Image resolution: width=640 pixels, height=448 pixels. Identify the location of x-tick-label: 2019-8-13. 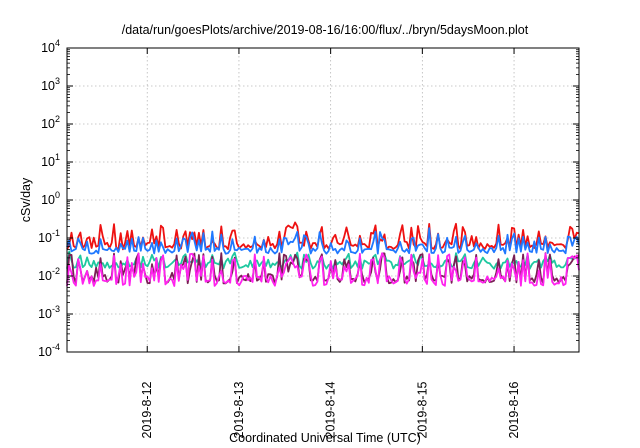
(239, 409).